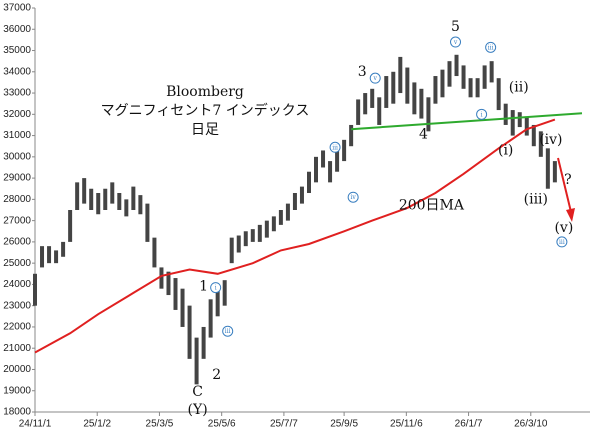  What do you see at coordinates (406, 424) in the screenshot?
I see `x-tick-label: 25/11/6` at bounding box center [406, 424].